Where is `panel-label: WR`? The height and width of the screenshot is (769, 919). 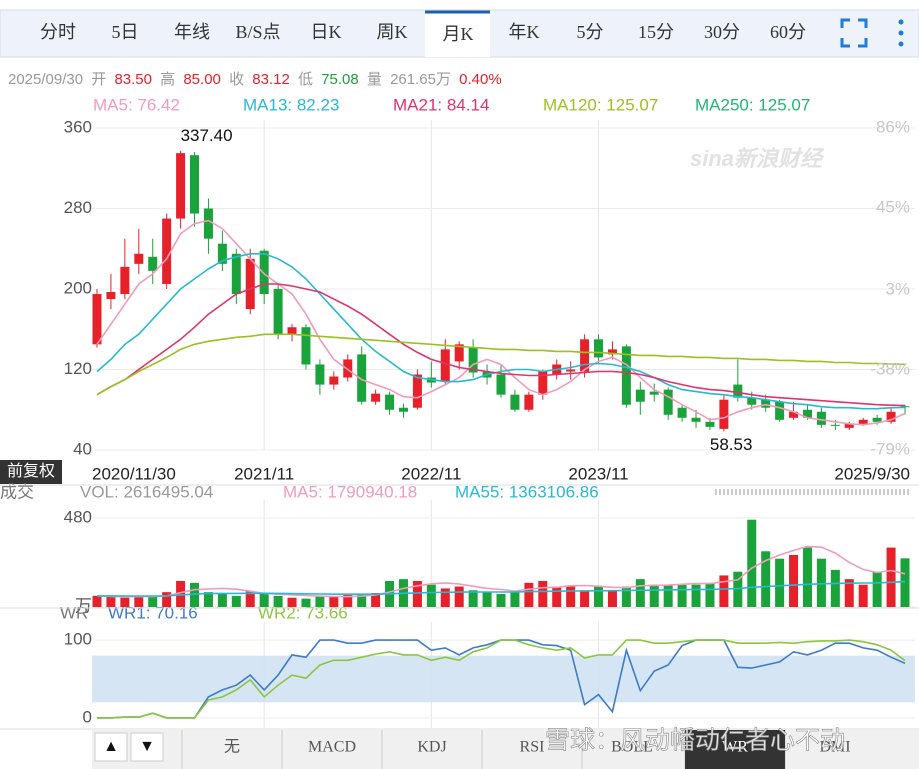
panel-label: WR is located at coordinates (74, 612).